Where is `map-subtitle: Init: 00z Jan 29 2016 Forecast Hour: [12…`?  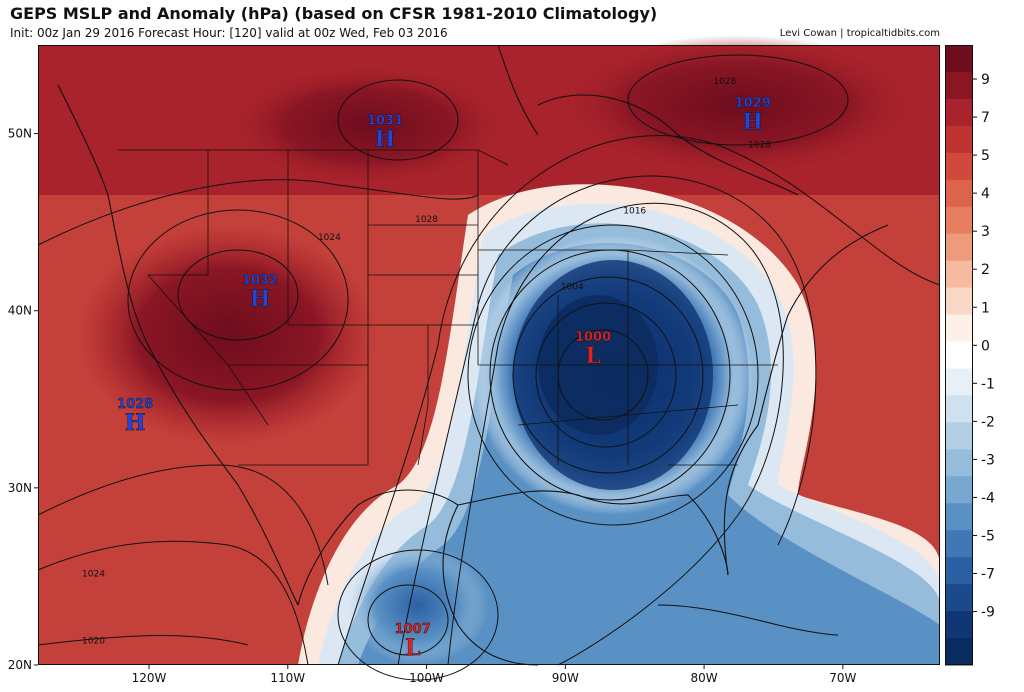 map-subtitle: Init: 00z Jan 29 2016 Forecast Hour: [12… is located at coordinates (229, 33).